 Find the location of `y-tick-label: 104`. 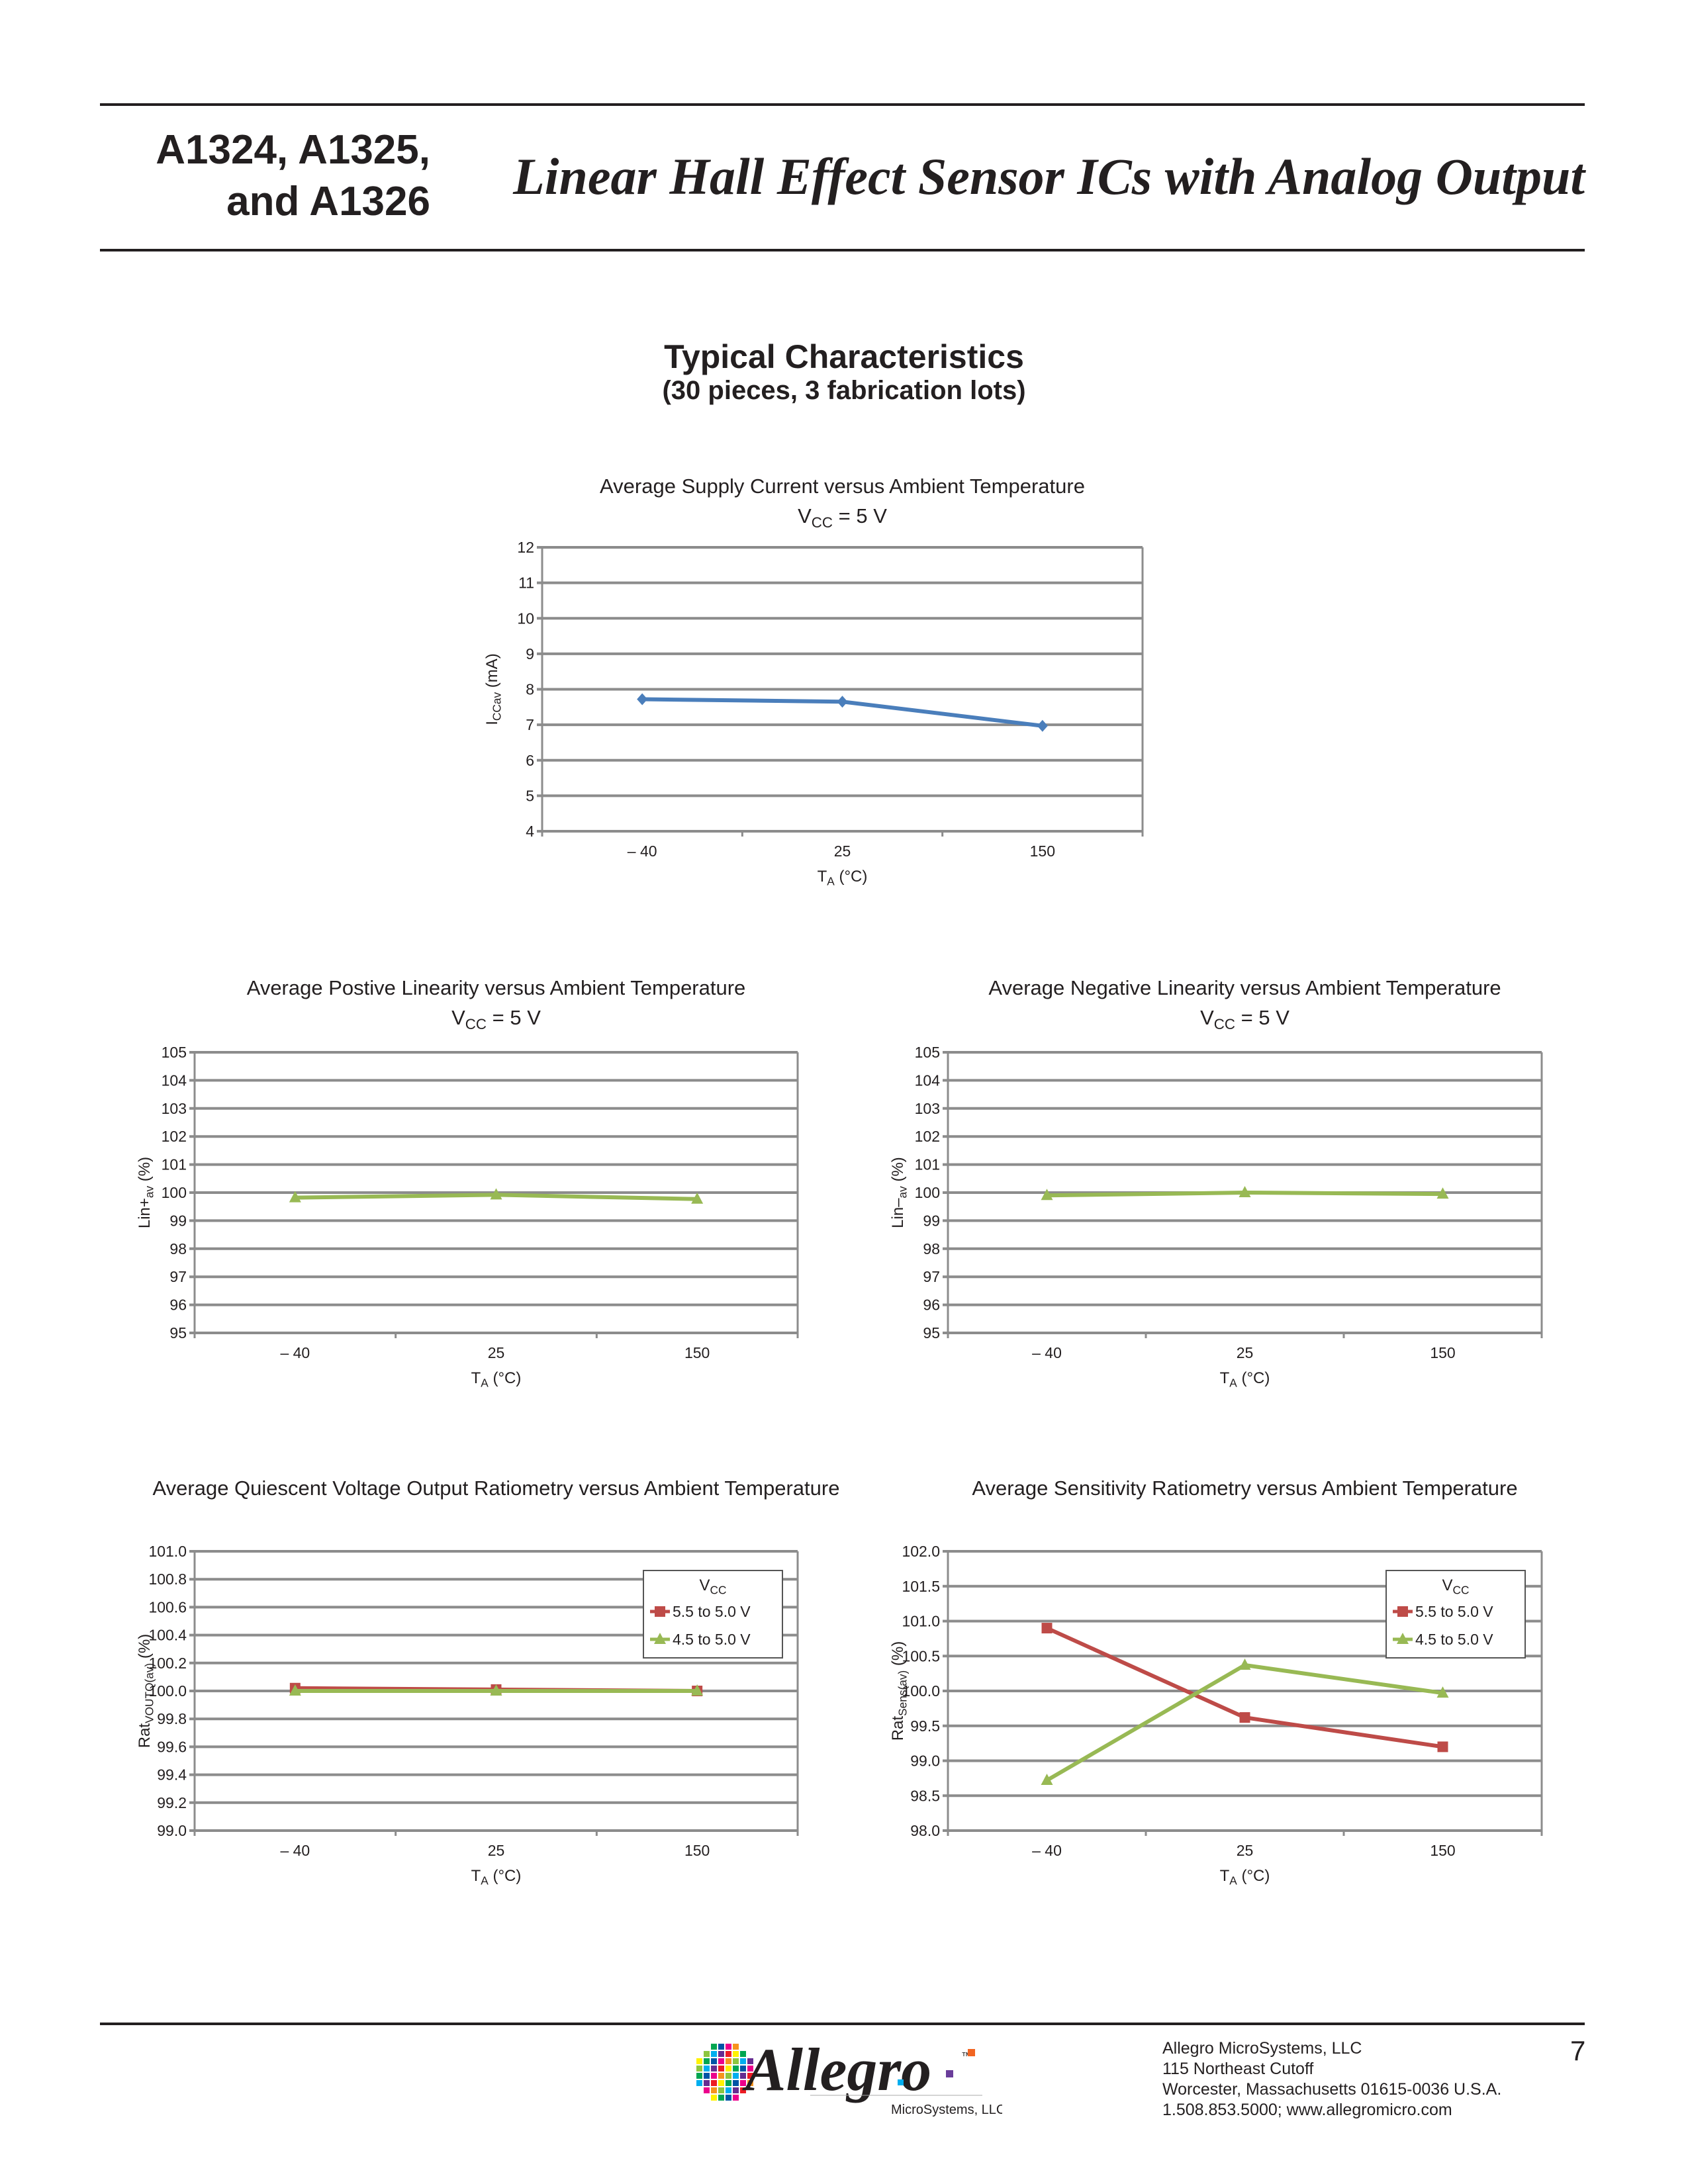

y-tick-label: 104 is located at coordinates (928, 1080).